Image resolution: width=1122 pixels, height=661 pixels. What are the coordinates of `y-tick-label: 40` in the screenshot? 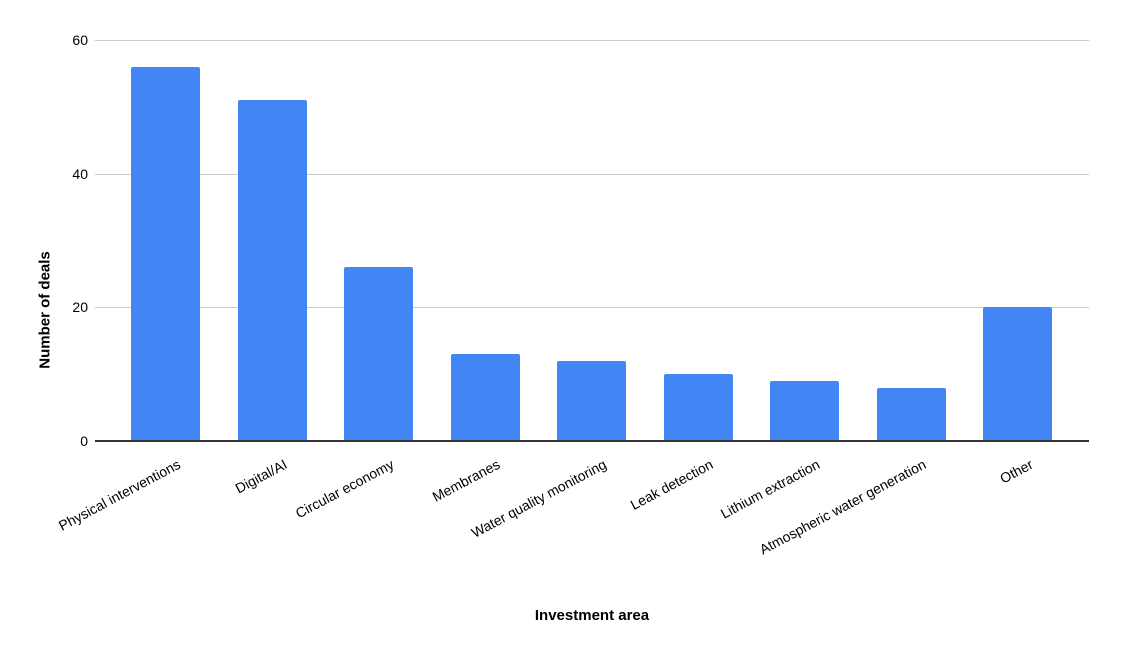 It's located at (80, 173).